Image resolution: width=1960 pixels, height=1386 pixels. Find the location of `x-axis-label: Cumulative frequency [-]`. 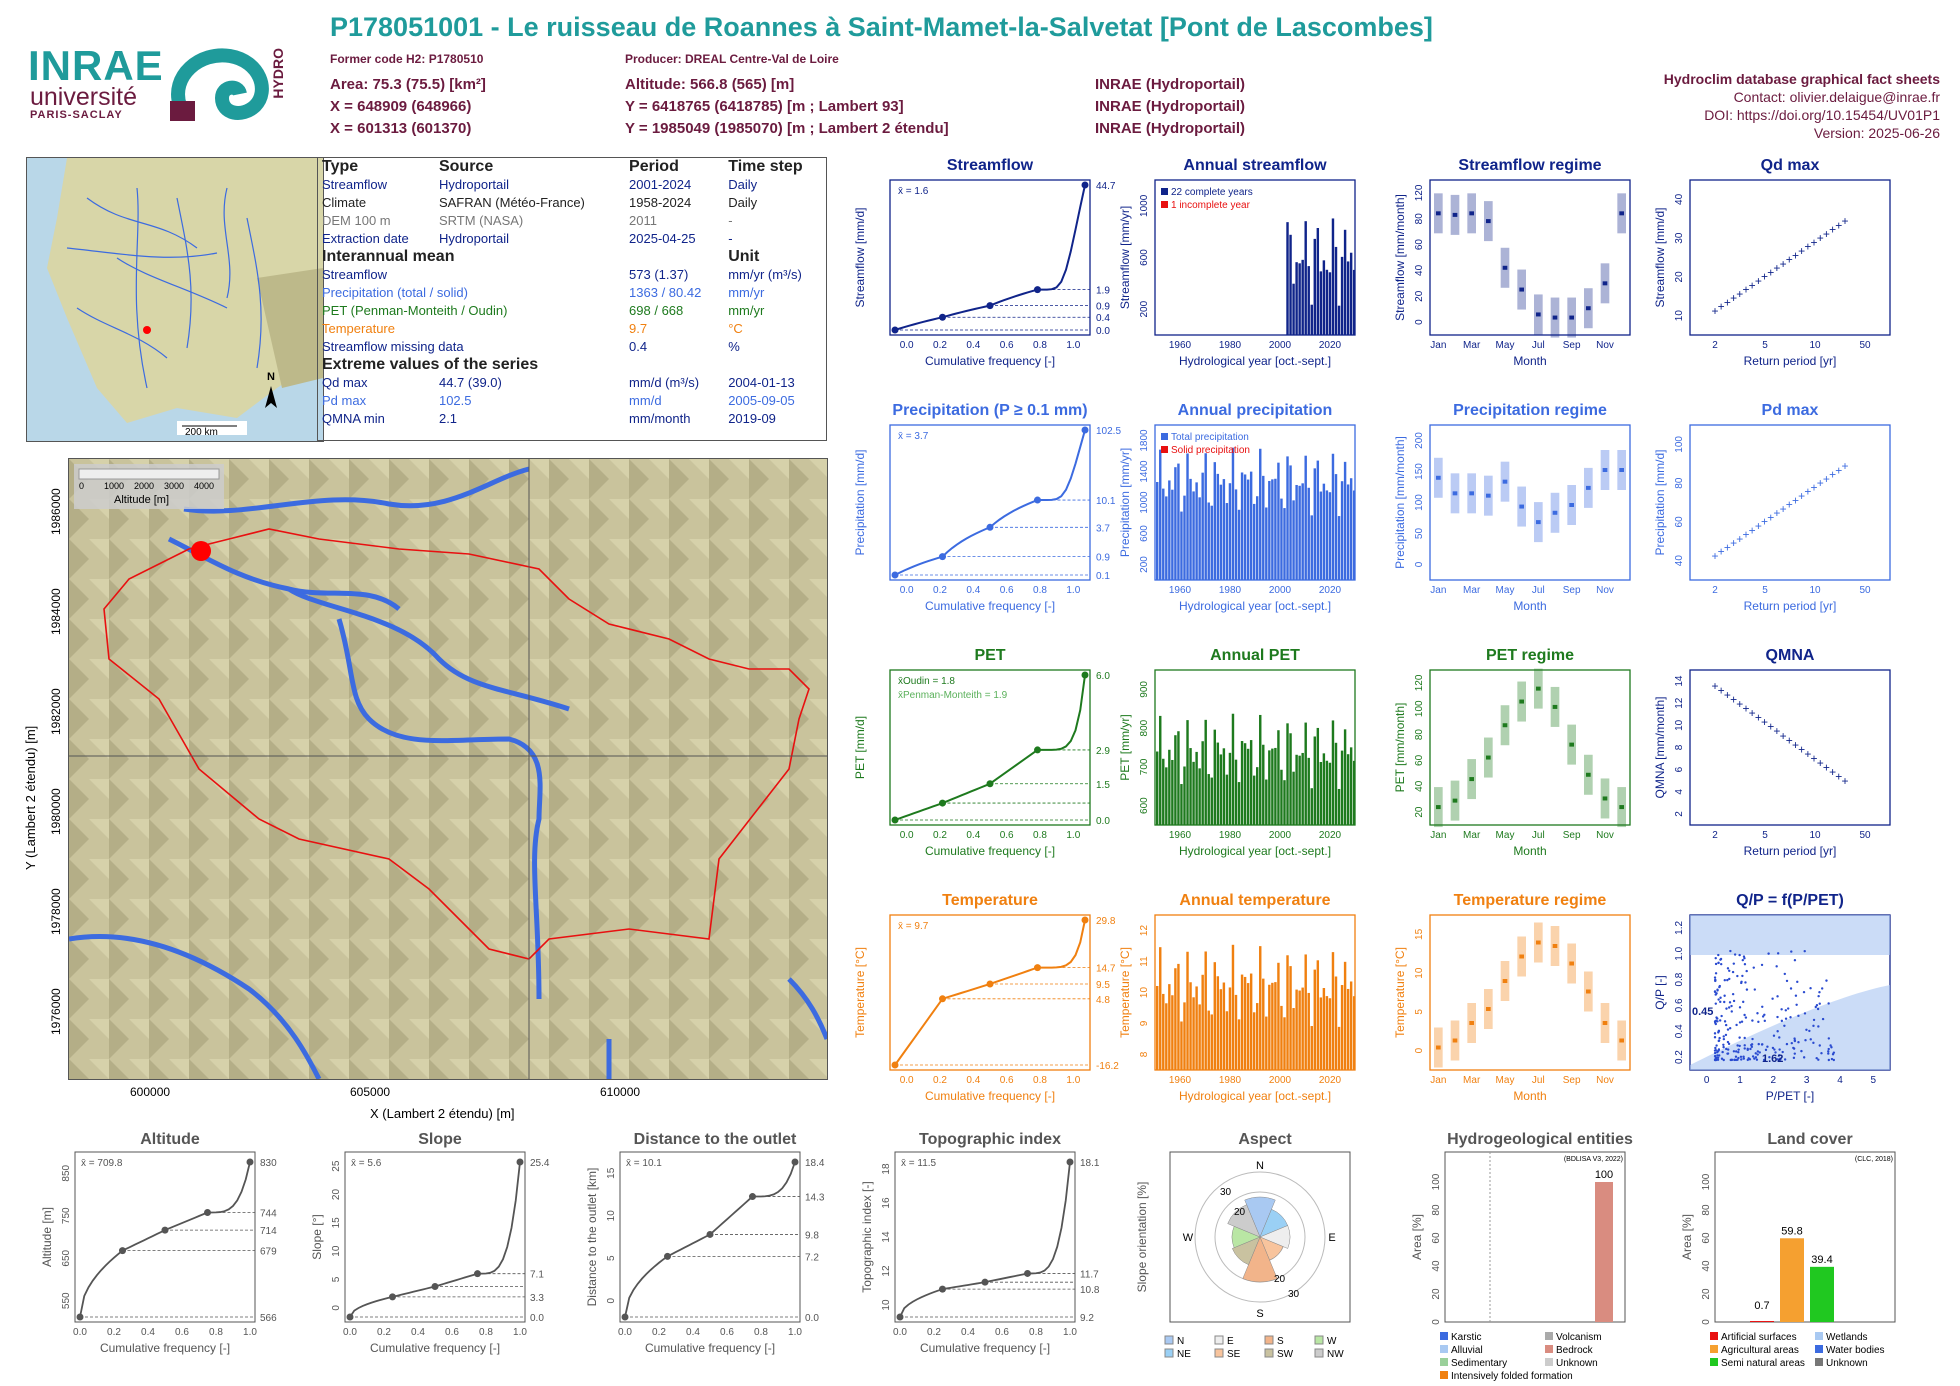

x-axis-label: Cumulative frequency [-] is located at coordinates (985, 1348).